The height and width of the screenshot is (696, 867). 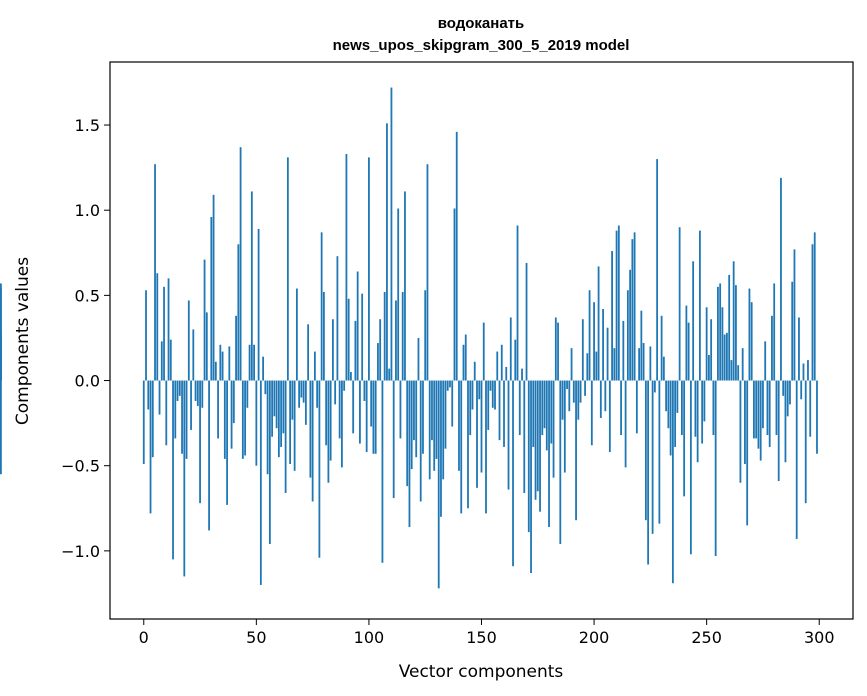 What do you see at coordinates (87, 125) in the screenshot?
I see `y-tick-label: 1.5` at bounding box center [87, 125].